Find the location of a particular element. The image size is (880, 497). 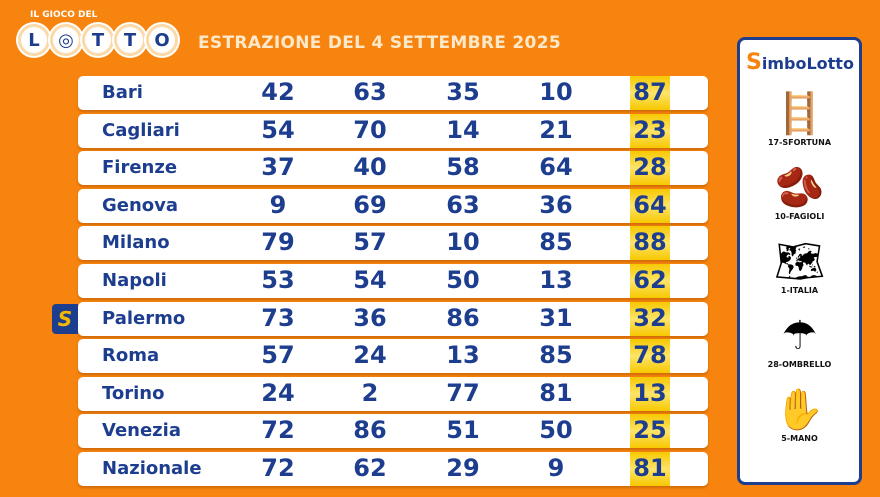

drawn-number: 53 is located at coordinates (278, 280).